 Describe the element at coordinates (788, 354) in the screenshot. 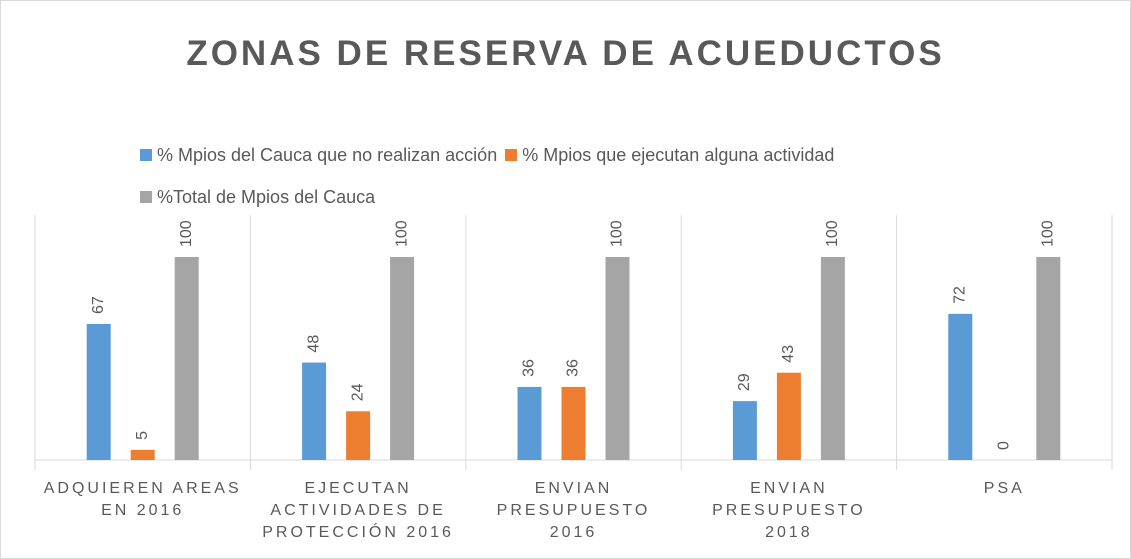

I see `data-label: 43` at that location.